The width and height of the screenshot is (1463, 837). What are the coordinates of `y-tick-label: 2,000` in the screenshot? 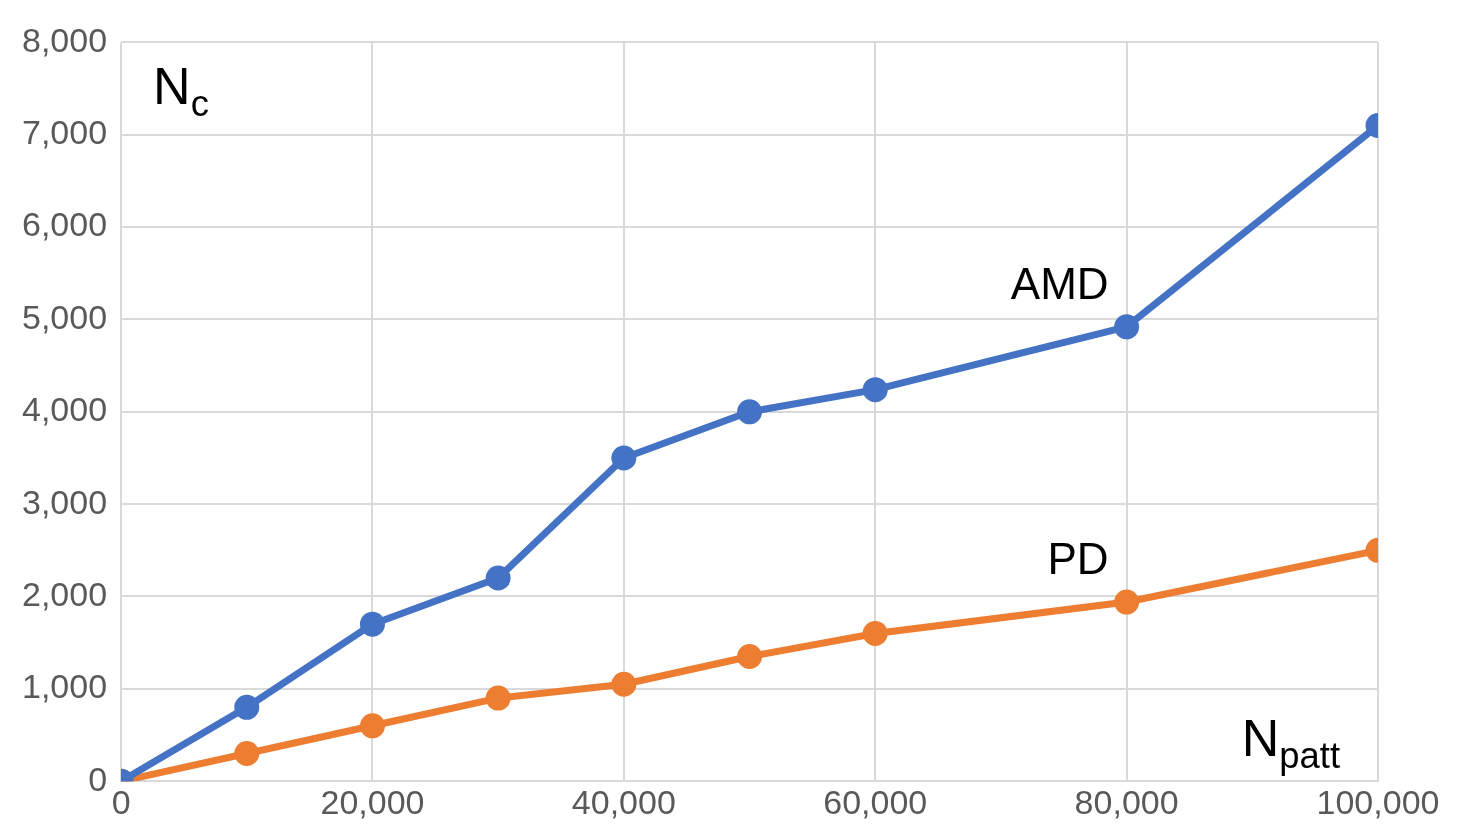 It's located at (64, 593).